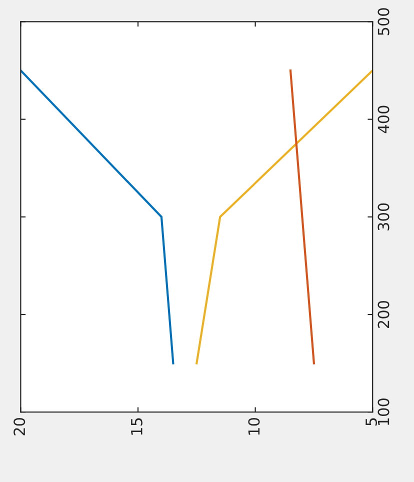 The height and width of the screenshot is (482, 414). What do you see at coordinates (384, 22) in the screenshot?
I see `y-tick-label: 500` at bounding box center [384, 22].